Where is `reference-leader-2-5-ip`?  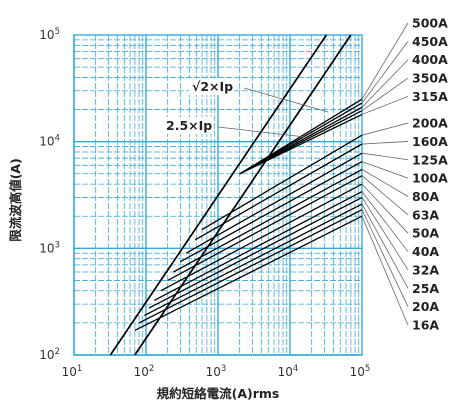 reference-leader-2-5-ip is located at coordinates (261, 132).